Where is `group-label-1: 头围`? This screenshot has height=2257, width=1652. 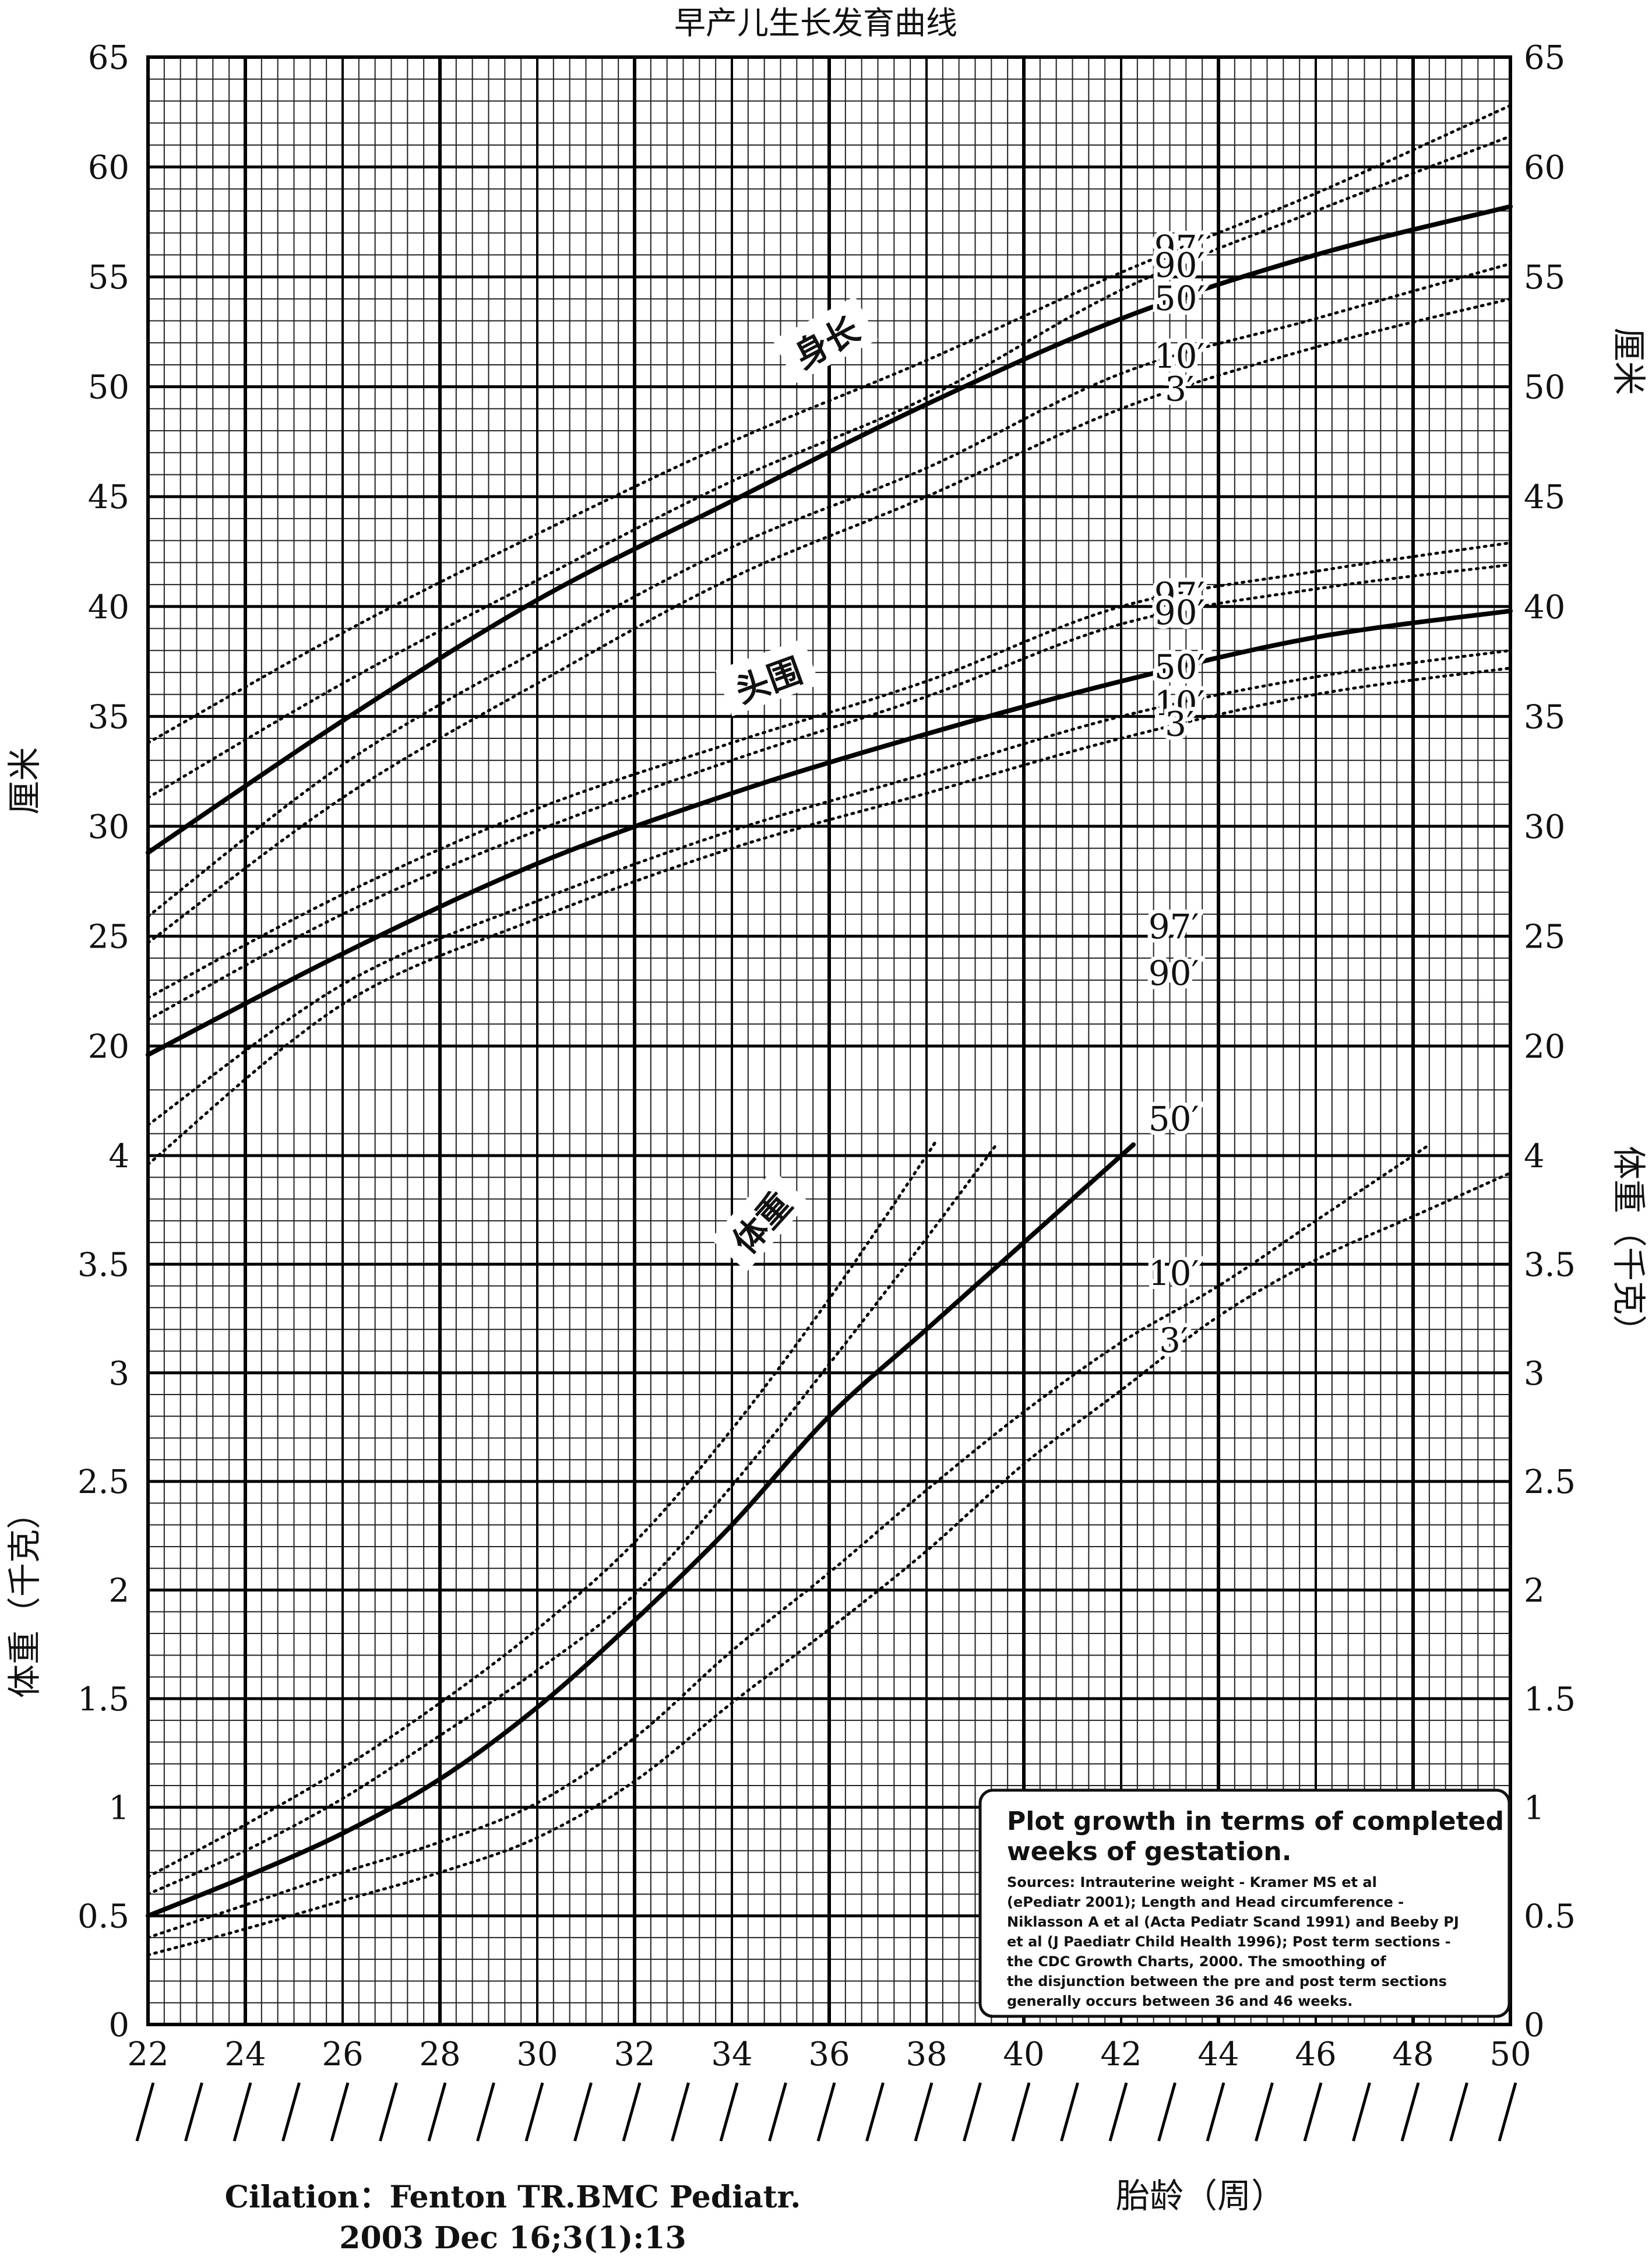
group-label-1: 头围 is located at coordinates (767, 677).